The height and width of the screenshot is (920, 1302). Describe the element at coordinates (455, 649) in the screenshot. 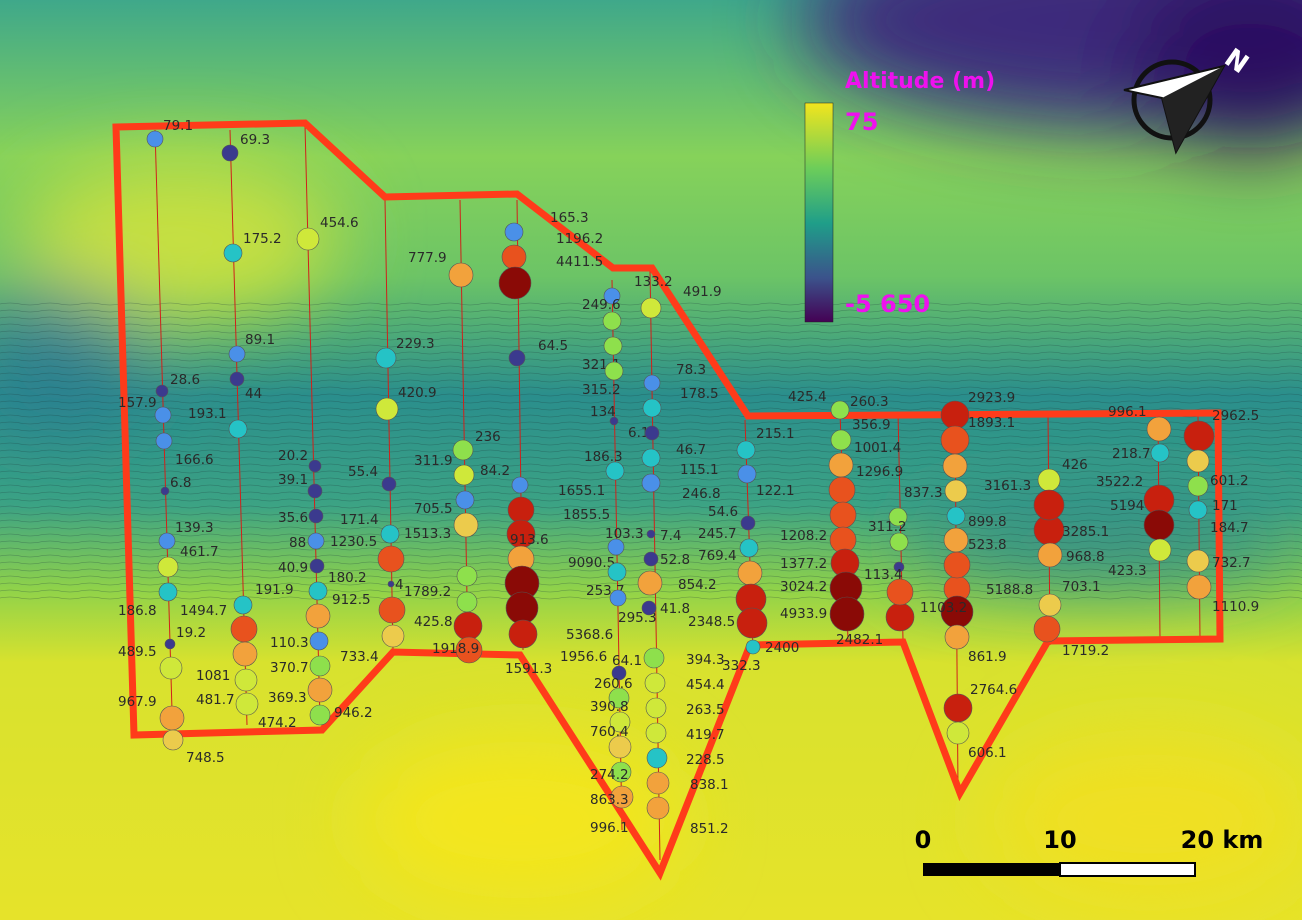

I see `point-label: 1918.9` at that location.